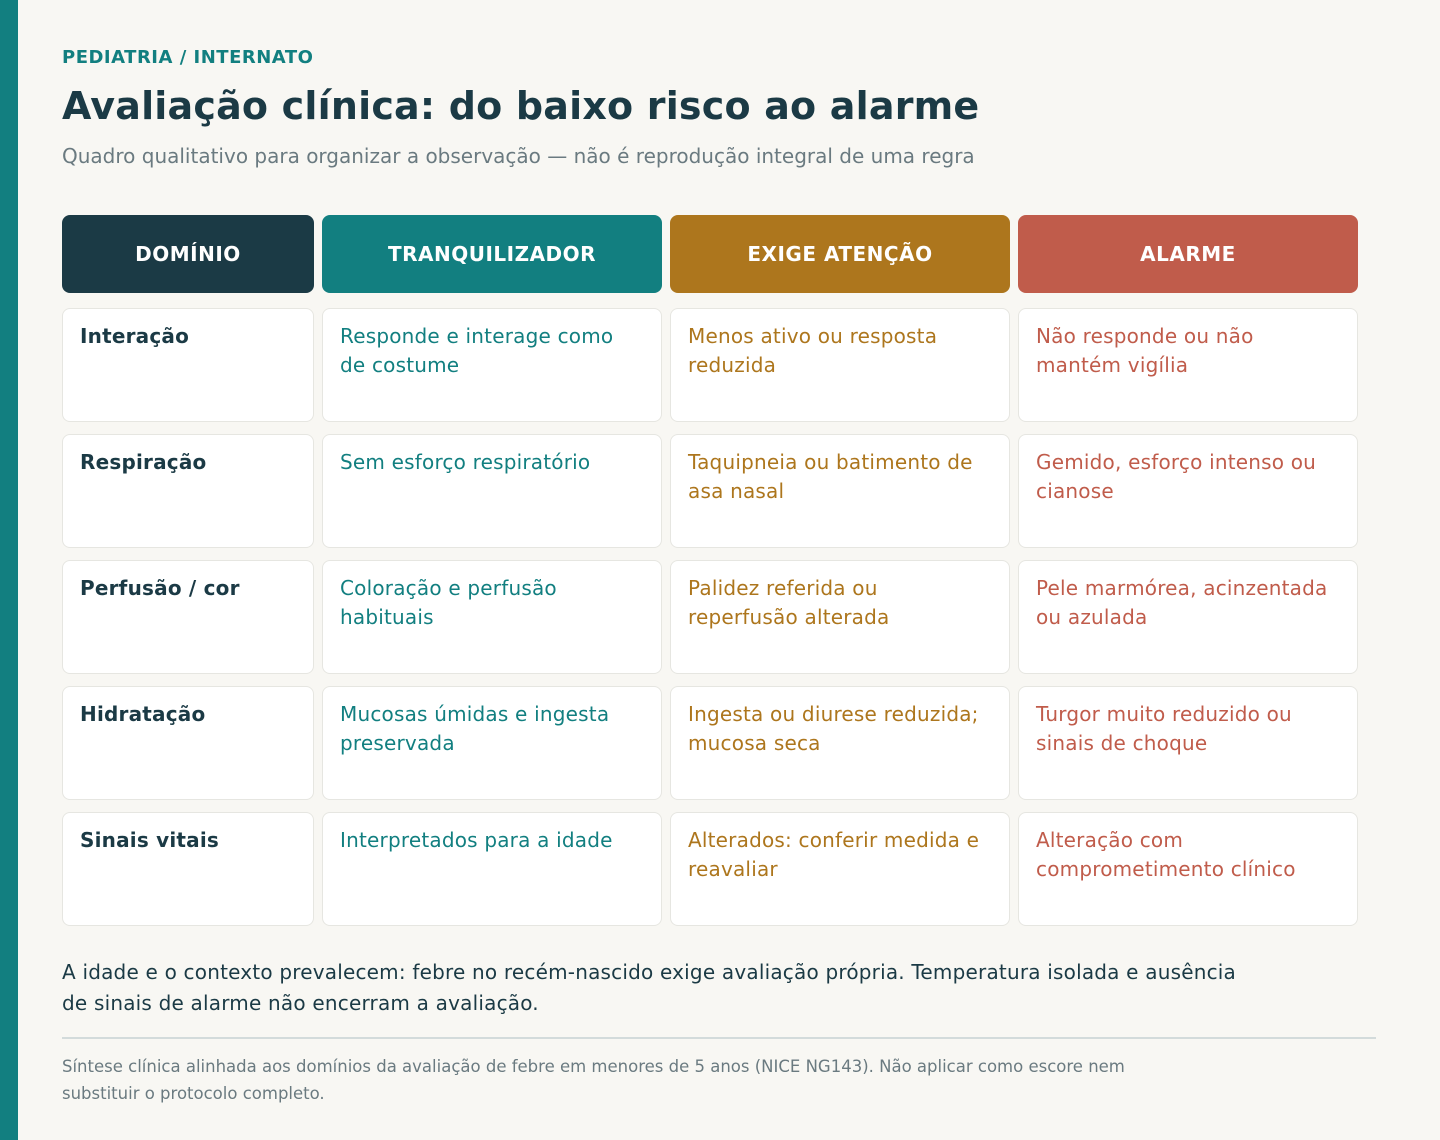 The image size is (1440, 1140). Describe the element at coordinates (492, 869) in the screenshot. I see `cell-reassuring: Interpretados para a idade` at that location.